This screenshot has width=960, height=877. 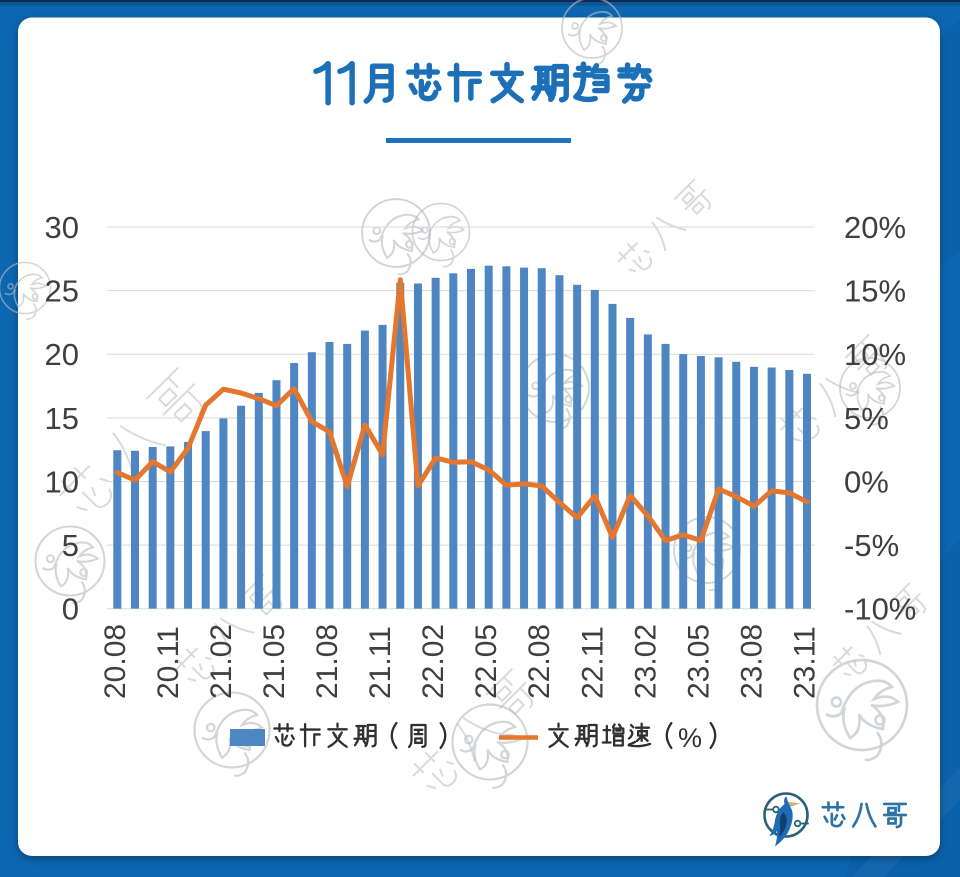 What do you see at coordinates (866, 482) in the screenshot?
I see `svg-text: 0%` at bounding box center [866, 482].